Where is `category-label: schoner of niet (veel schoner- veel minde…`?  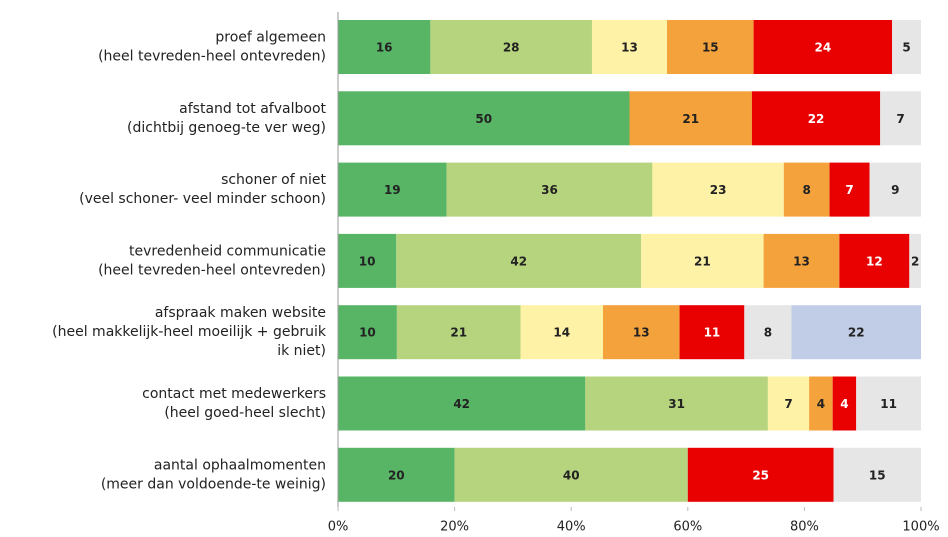
category-label: schoner of niet (veel schoner- veel minde… is located at coordinates (202, 189).